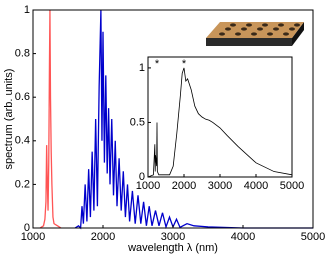  I want to click on y-tick-label: 0.8, so click(22, 54).